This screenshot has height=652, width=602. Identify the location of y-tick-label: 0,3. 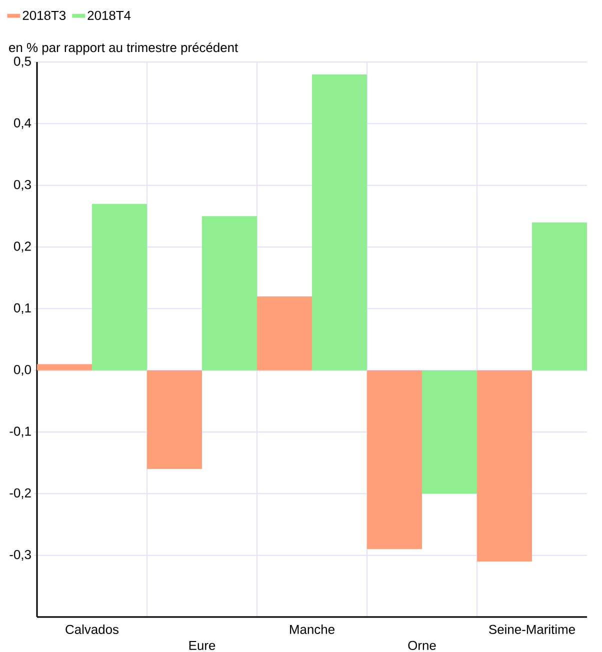
(22, 185).